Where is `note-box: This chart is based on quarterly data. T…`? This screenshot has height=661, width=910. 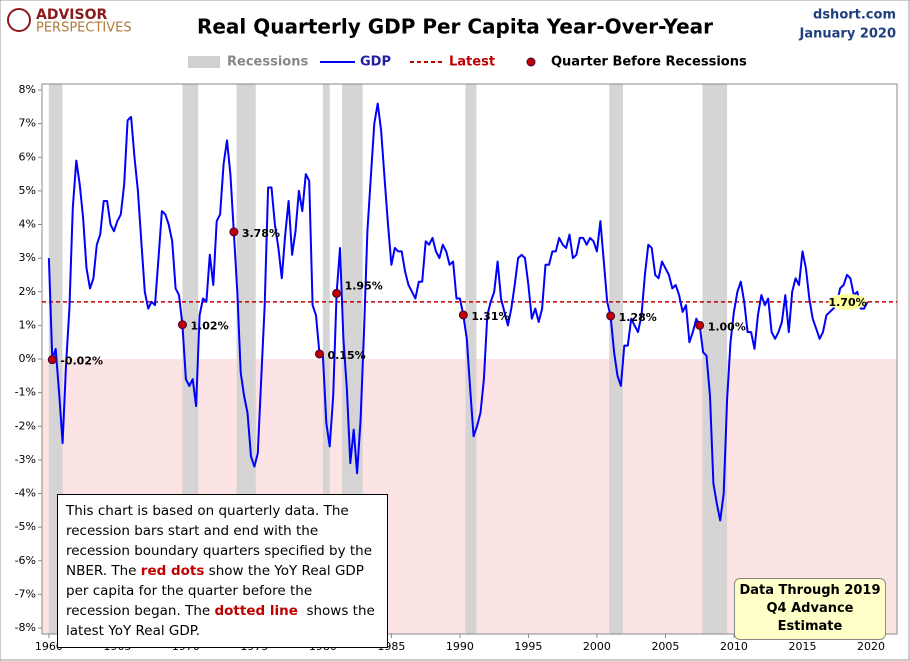 note-box: This chart is based on quarterly data. T… is located at coordinates (222, 571).